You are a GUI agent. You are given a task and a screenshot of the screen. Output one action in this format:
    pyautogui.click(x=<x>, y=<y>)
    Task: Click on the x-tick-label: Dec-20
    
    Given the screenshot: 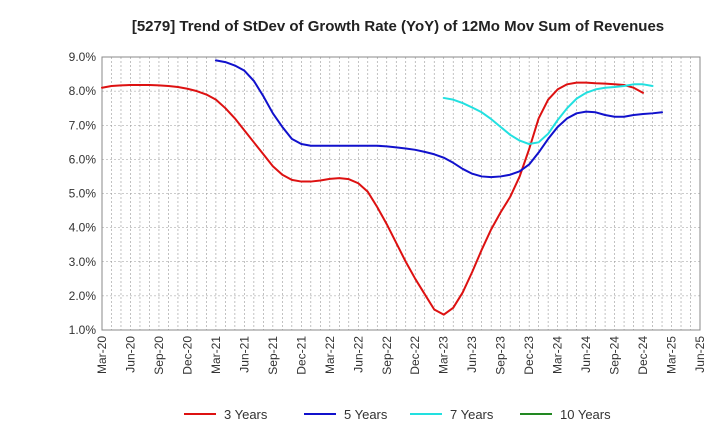 What is the action you would take?
    pyautogui.click(x=187, y=355)
    